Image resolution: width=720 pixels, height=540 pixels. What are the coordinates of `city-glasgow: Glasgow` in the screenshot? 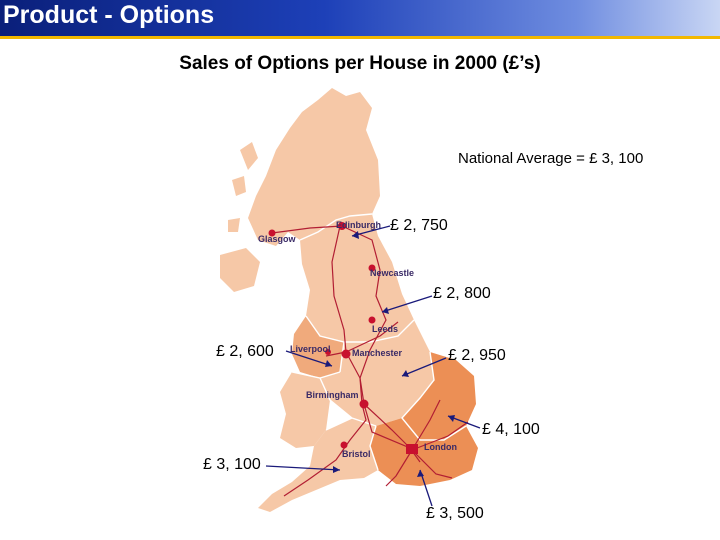 It's located at (277, 239).